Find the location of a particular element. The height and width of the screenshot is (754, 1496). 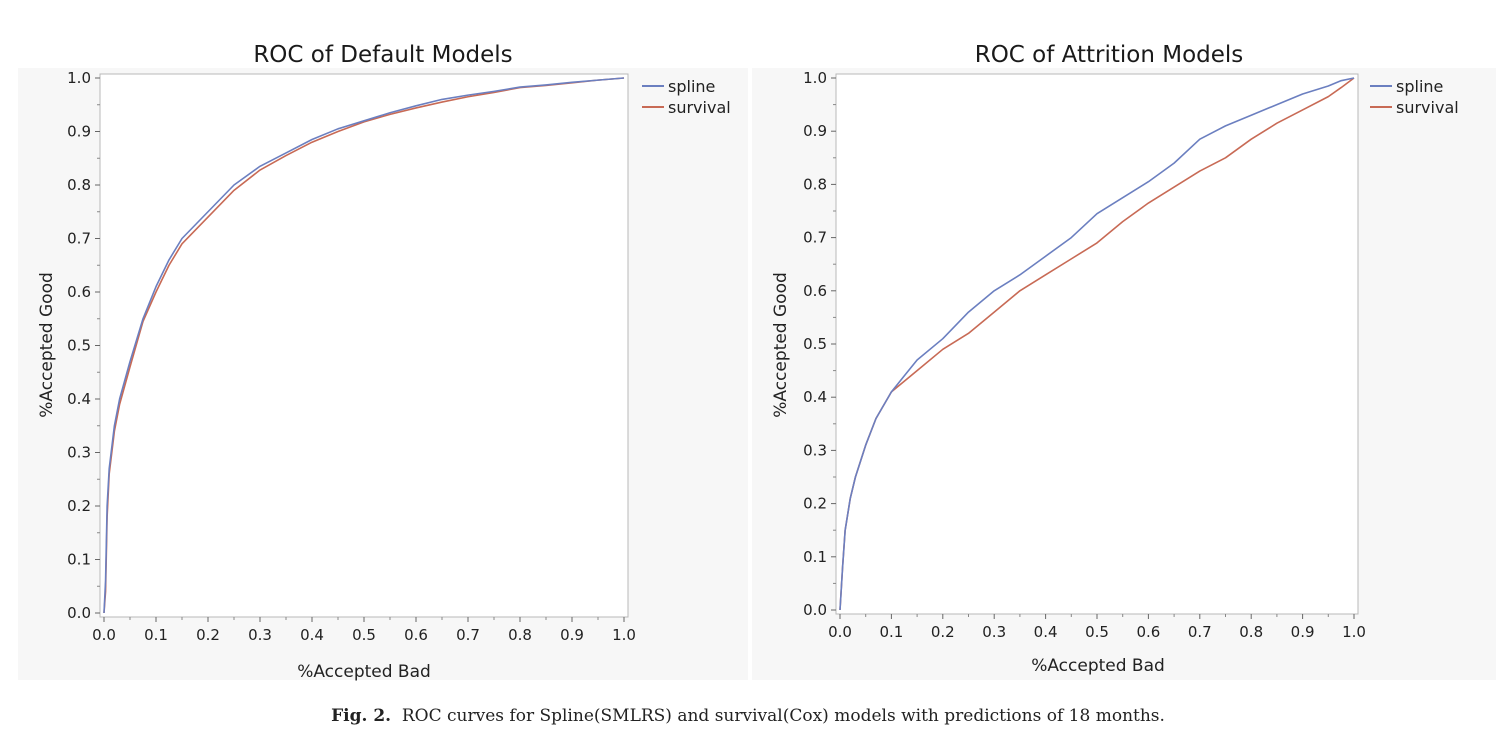

chart-title: ROC of Attrition Models is located at coordinates (1109, 55).